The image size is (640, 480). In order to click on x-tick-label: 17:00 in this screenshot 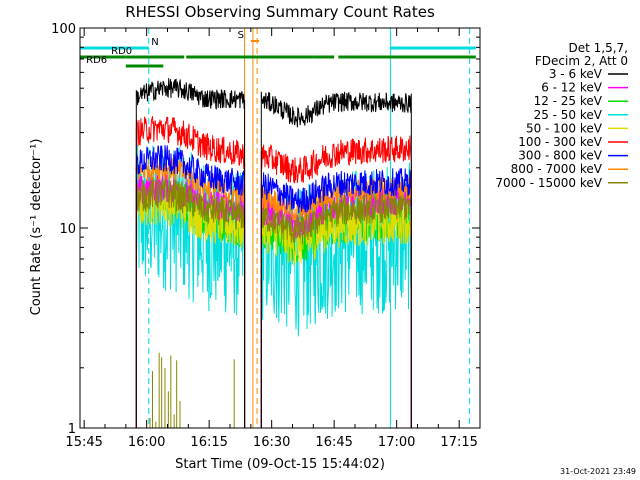, I will do `click(396, 442)`.